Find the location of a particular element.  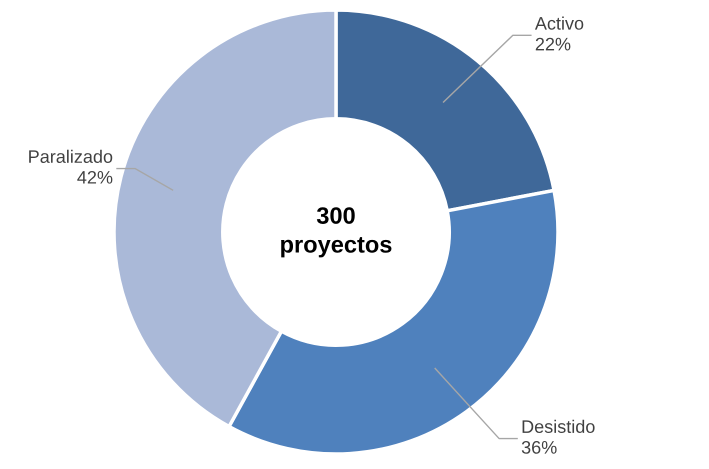

text: 300 proyectos is located at coordinates (336, 232).